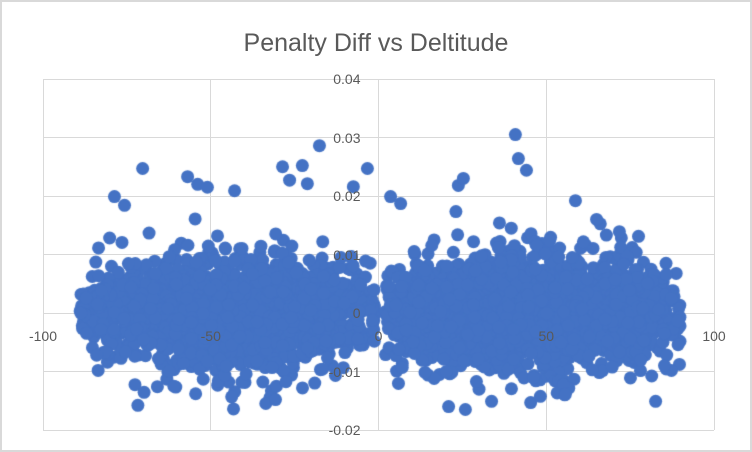 Image resolution: width=752 pixels, height=452 pixels. Describe the element at coordinates (376, 43) in the screenshot. I see `chart-title: Penalty Diff vs Deltitude` at that location.